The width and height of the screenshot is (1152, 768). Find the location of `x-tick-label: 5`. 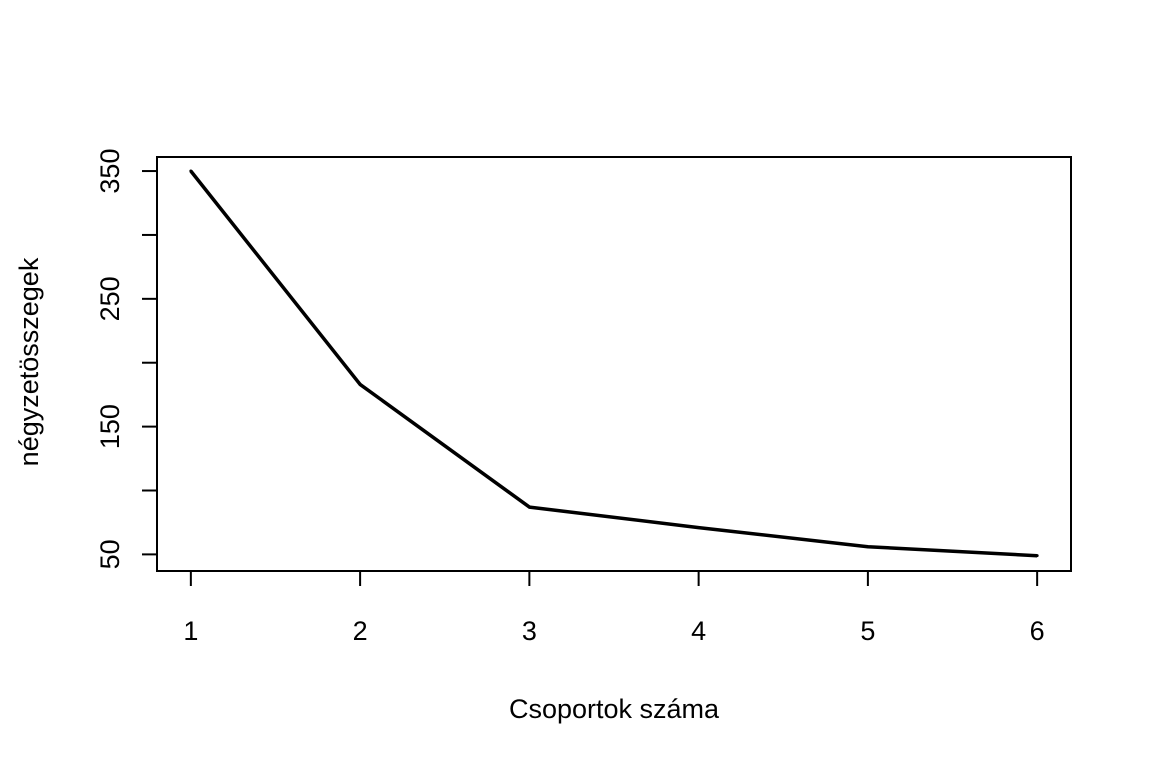

x-tick-label: 5 is located at coordinates (867, 631).